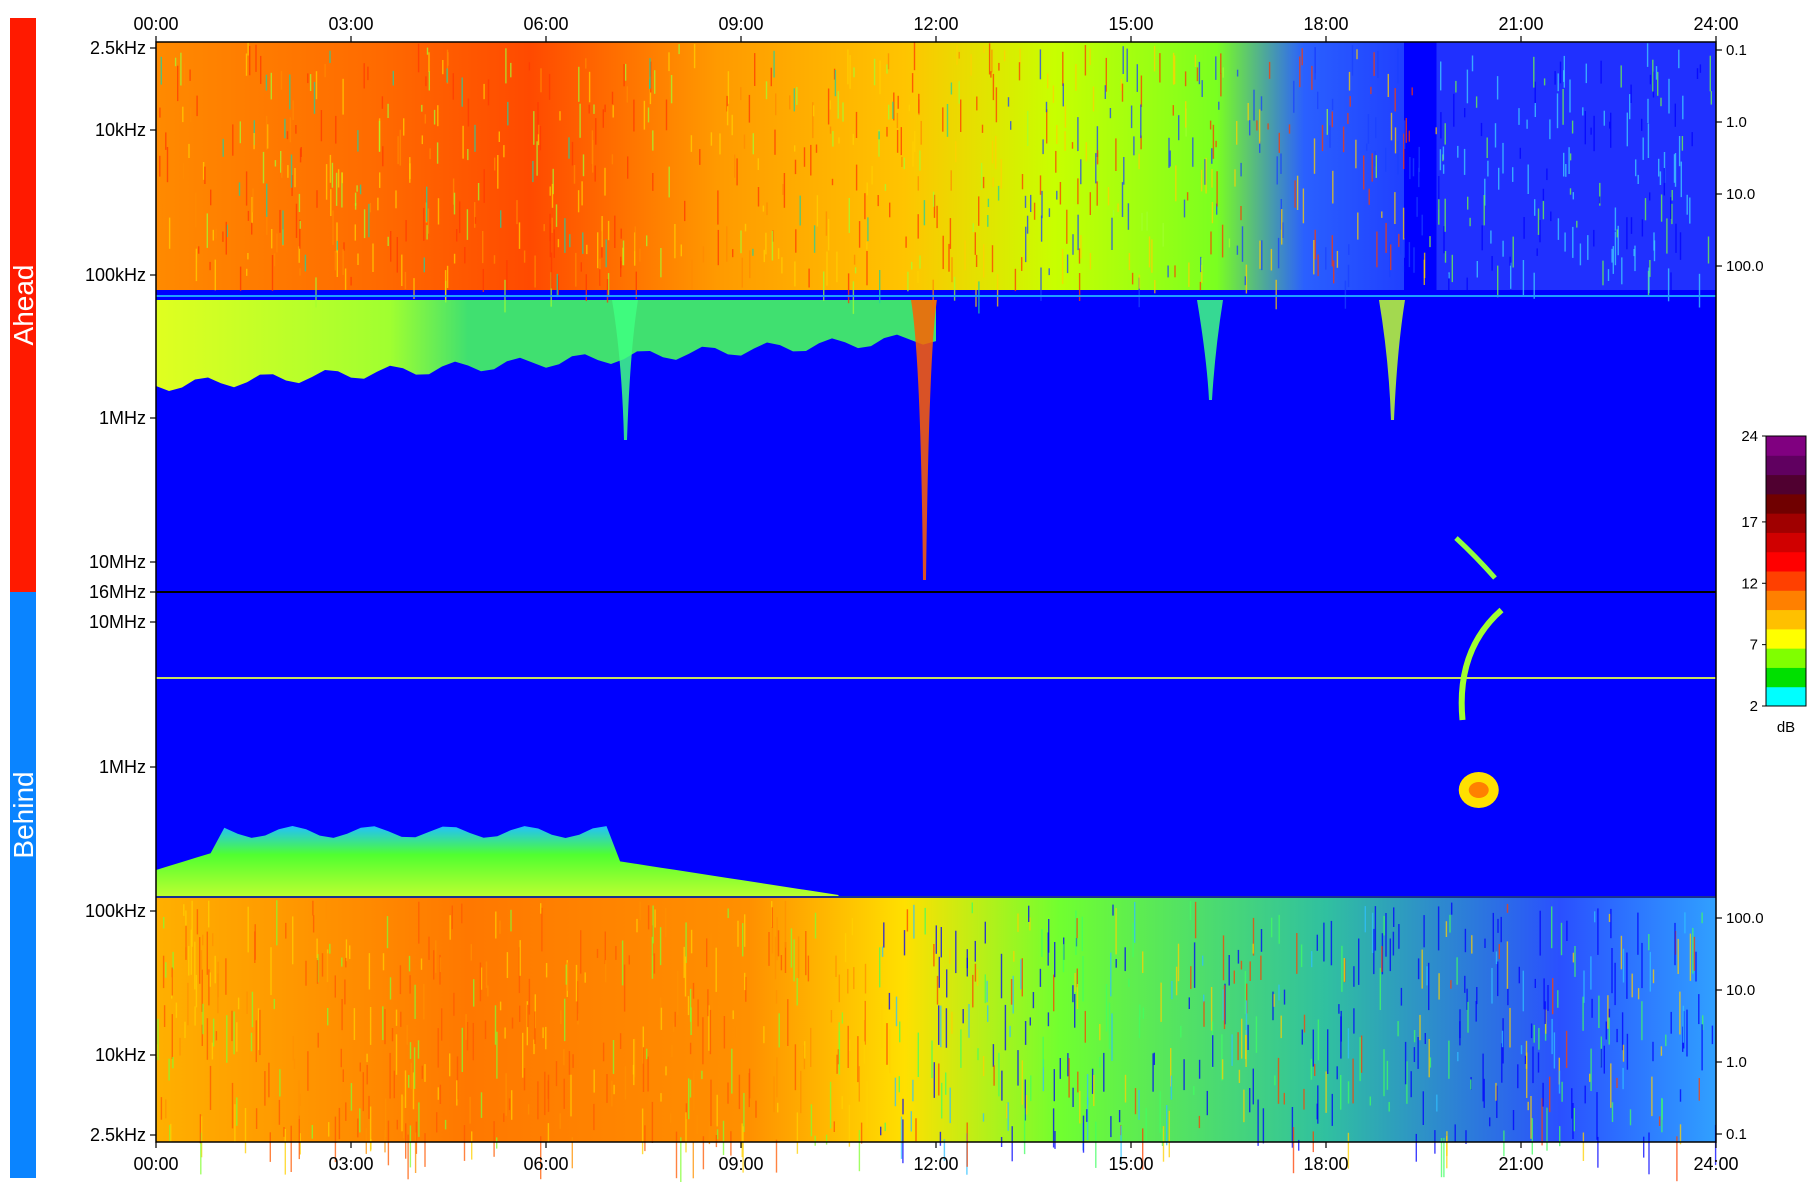  Describe the element at coordinates (740, 1164) in the screenshot. I see `x-tick-label-bottom: 09:00` at that location.